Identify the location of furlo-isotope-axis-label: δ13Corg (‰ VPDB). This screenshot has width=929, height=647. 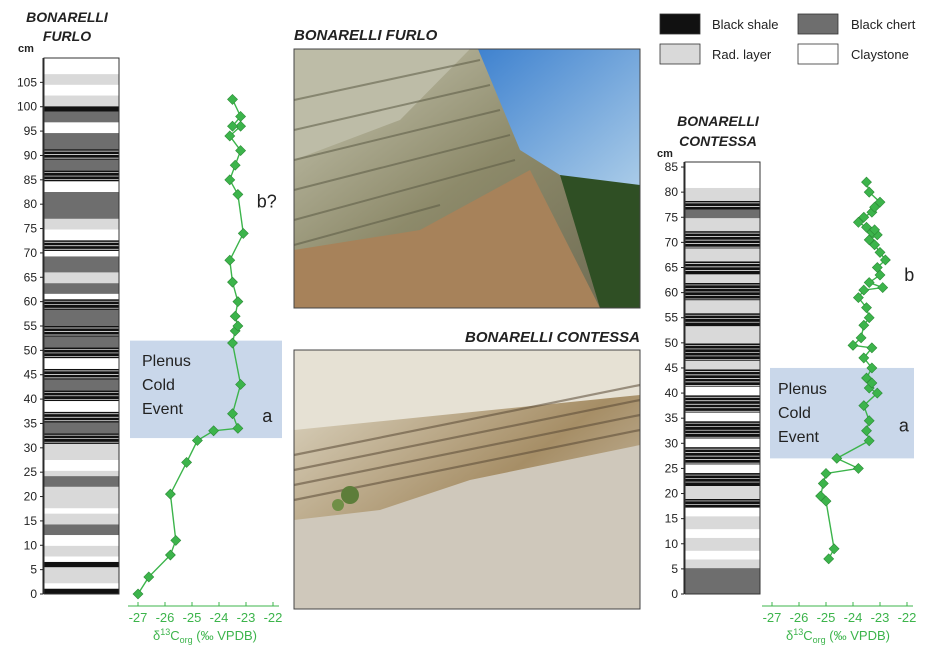
(205, 636).